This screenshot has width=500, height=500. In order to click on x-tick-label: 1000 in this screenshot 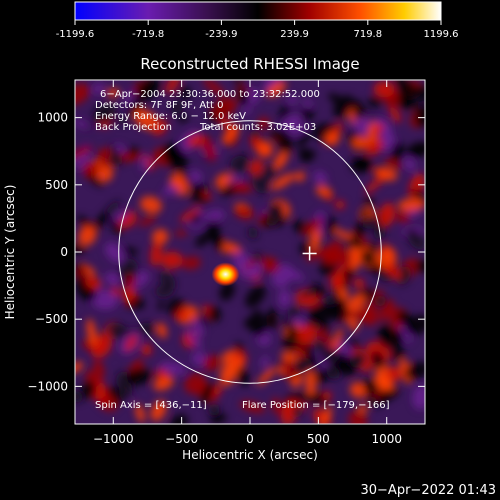, I will do `click(386, 439)`.